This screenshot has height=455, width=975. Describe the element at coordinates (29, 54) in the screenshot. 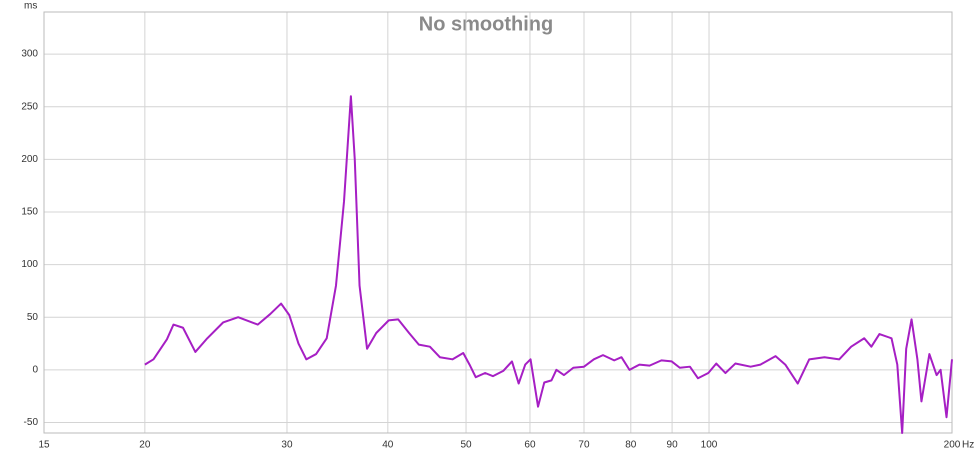

I see `y-tick-label: 300` at that location.